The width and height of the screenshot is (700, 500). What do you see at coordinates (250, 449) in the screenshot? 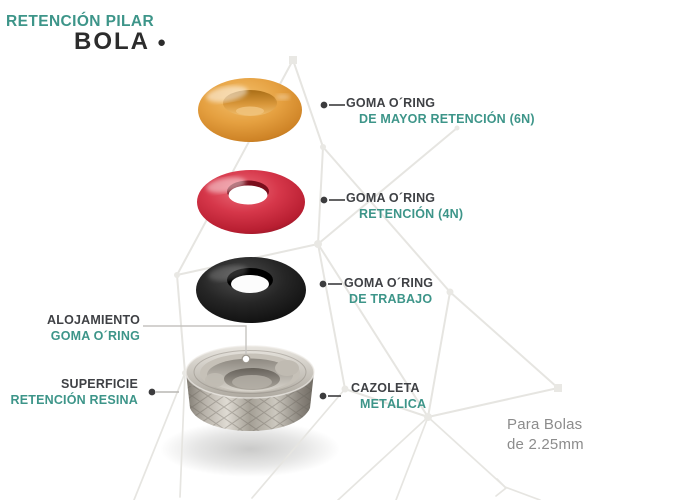
I see `floor-shadow` at bounding box center [250, 449].